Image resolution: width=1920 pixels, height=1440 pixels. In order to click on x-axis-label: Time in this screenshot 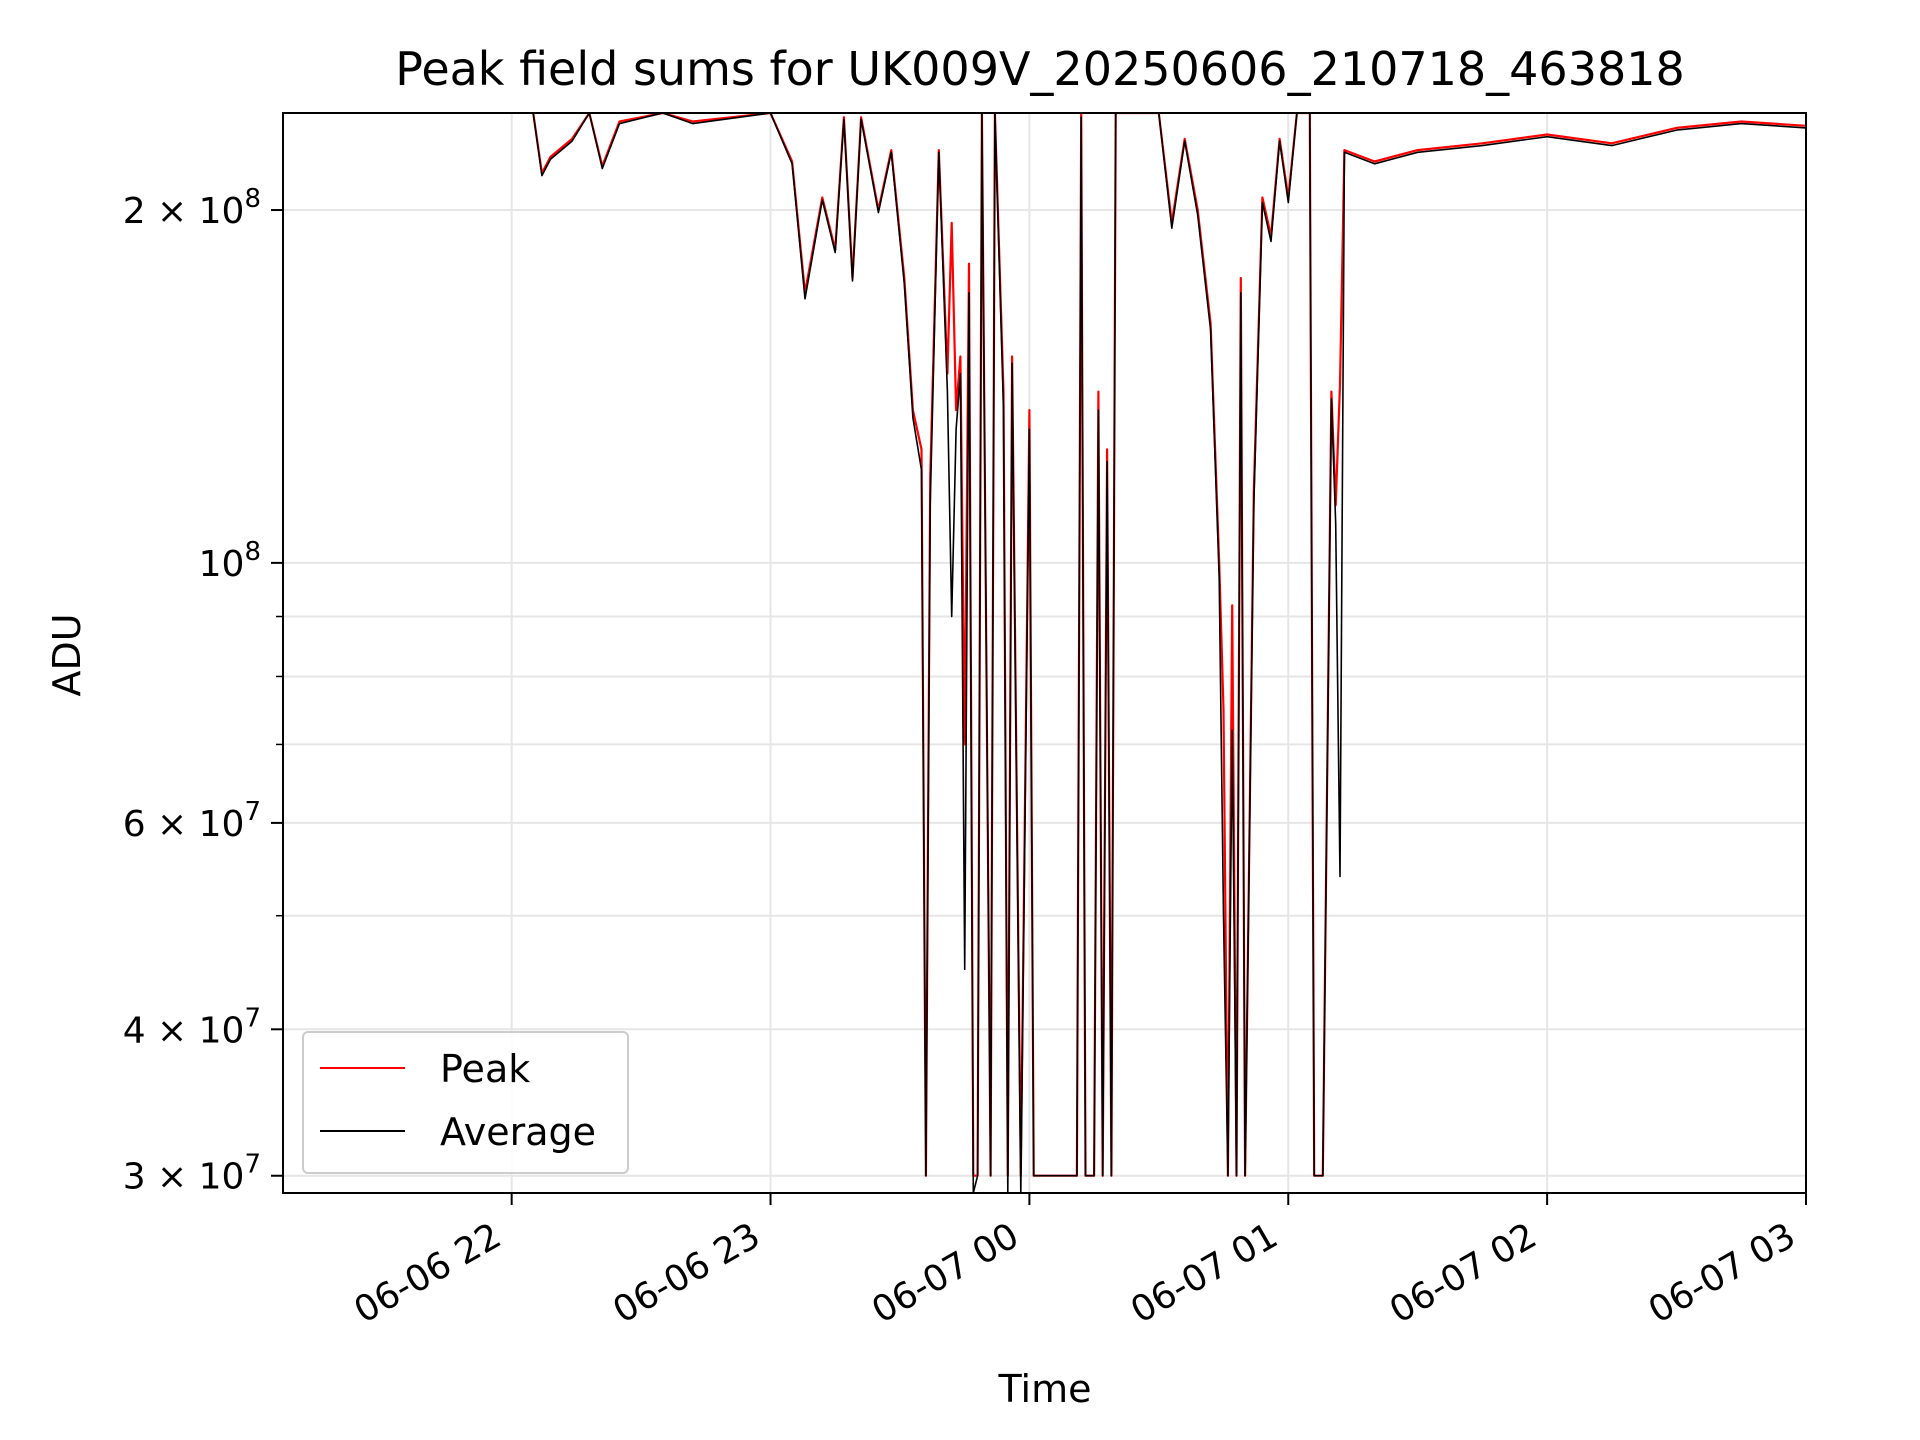, I will do `click(1045, 1389)`.